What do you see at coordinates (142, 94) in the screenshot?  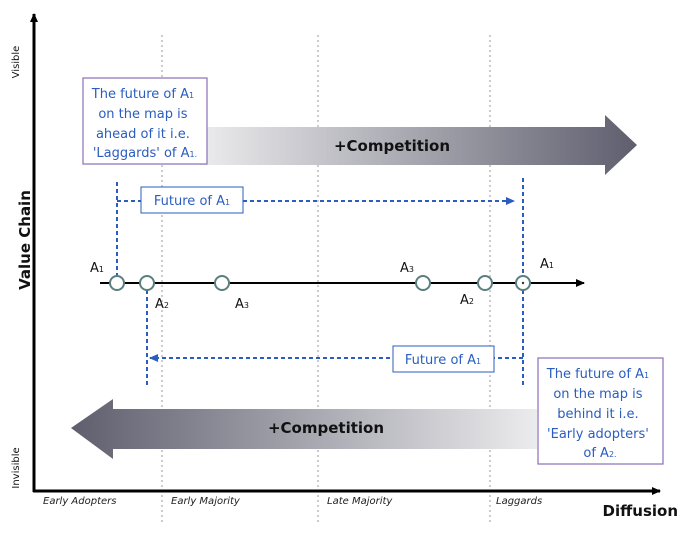 I see `callout-ahead-line-1: The future of A1` at bounding box center [142, 94].